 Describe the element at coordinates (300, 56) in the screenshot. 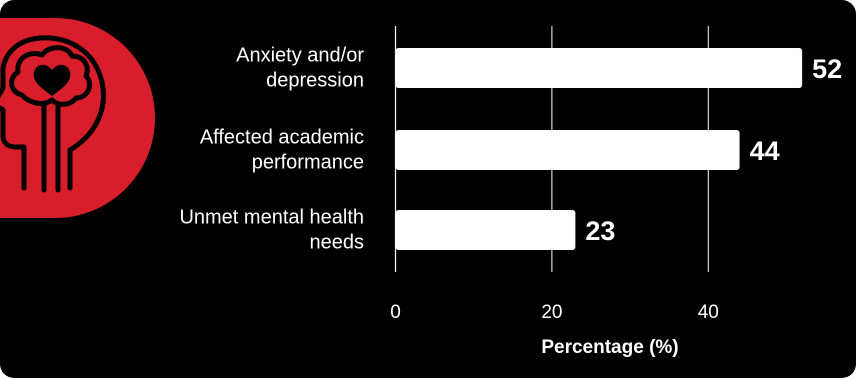

I see `category-label-line: Anxiety and/or` at that location.